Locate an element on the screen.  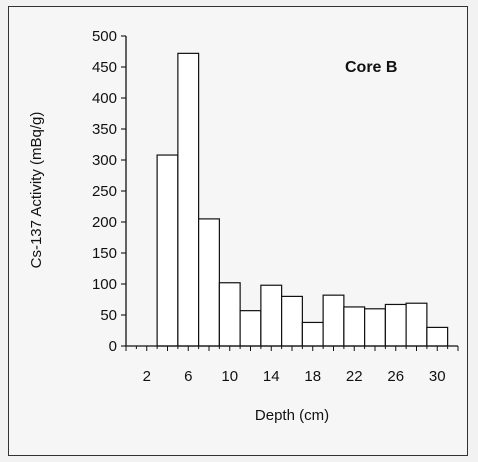
y-tick-label-250: 250 is located at coordinates (104, 191).